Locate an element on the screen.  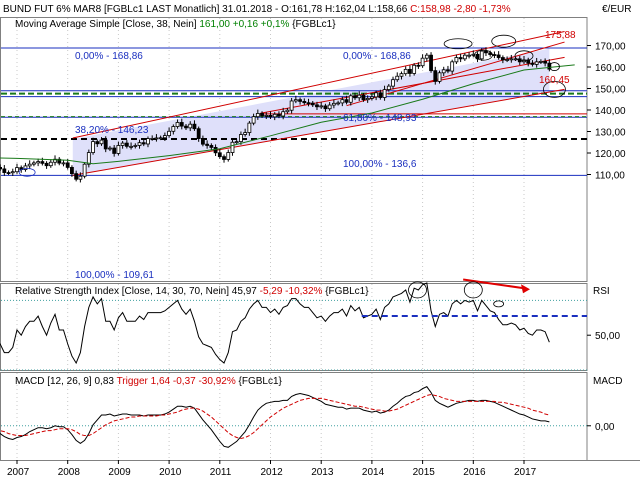
fib-label-0a: 0,00% - 168,86 is located at coordinates (109, 56).